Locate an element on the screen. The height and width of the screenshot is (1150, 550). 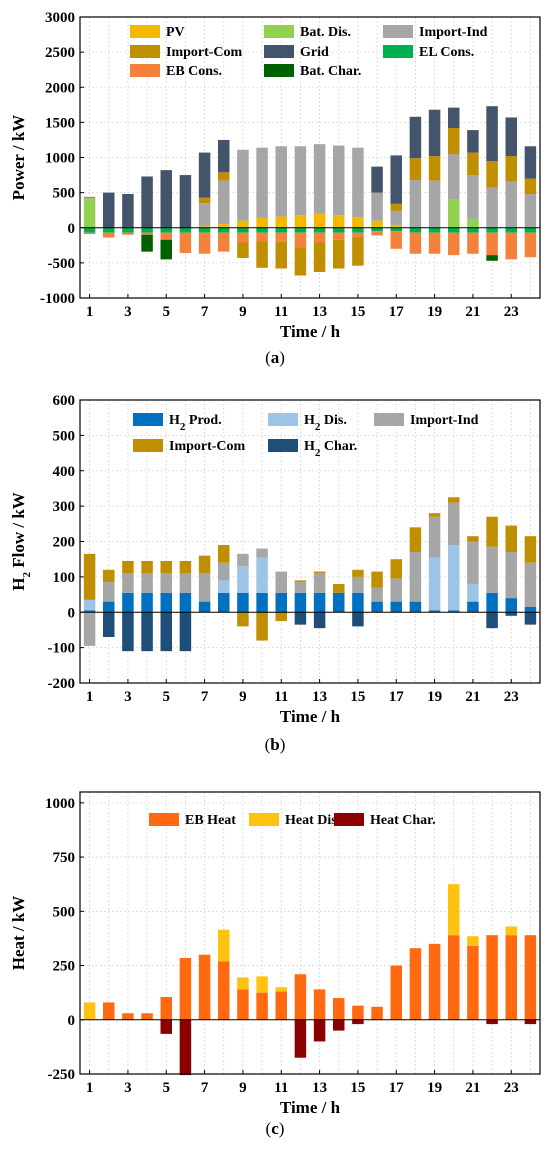
x-tick-label: 21 is located at coordinates (472, 1088).